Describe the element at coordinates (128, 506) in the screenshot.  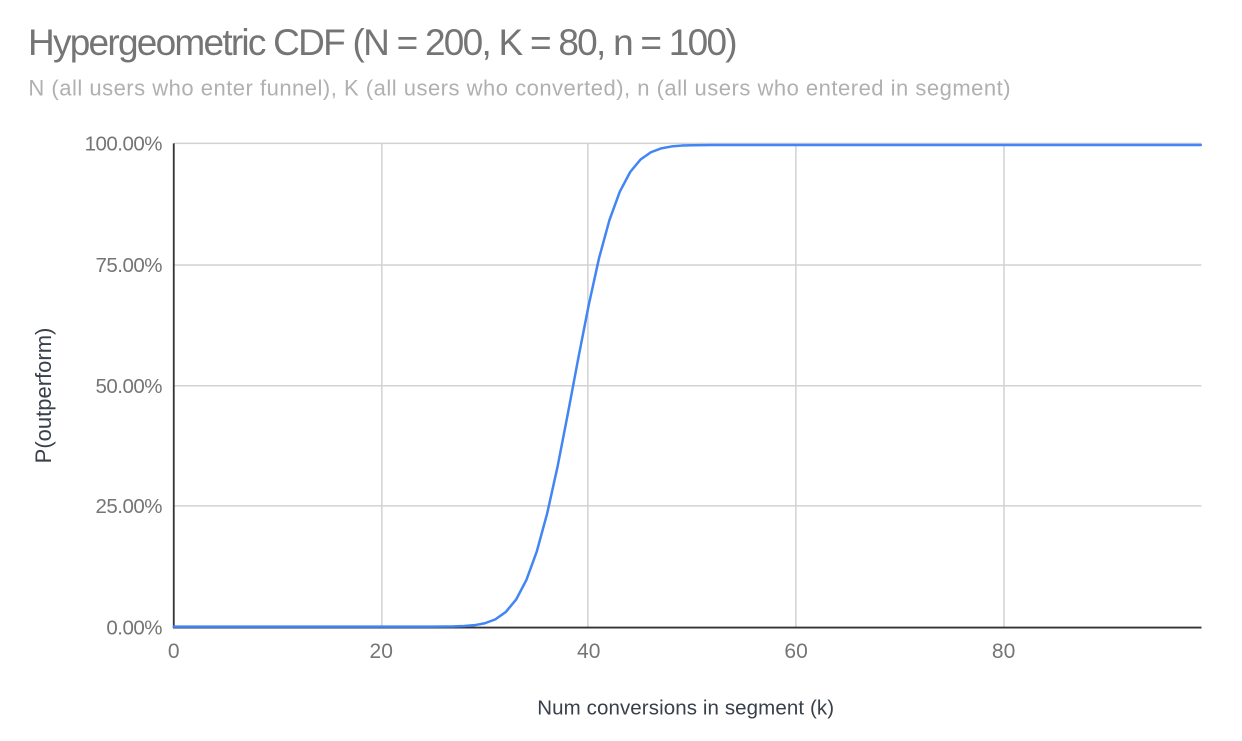
I see `svg-text: 25.00%` at that location.